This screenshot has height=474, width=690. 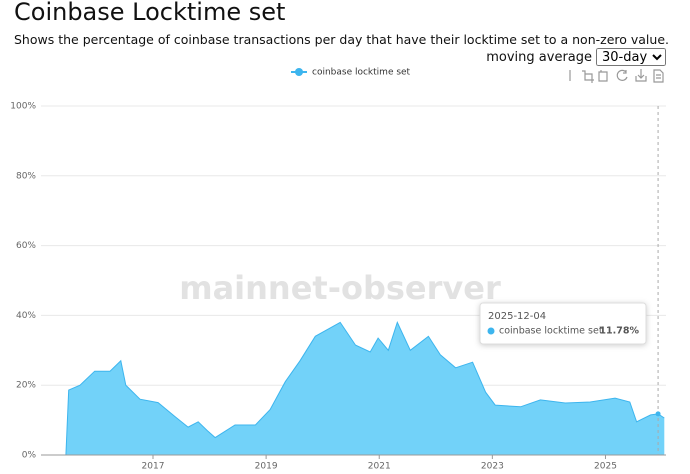 I want to click on y-tick-label: 60%, so click(x=26, y=246).